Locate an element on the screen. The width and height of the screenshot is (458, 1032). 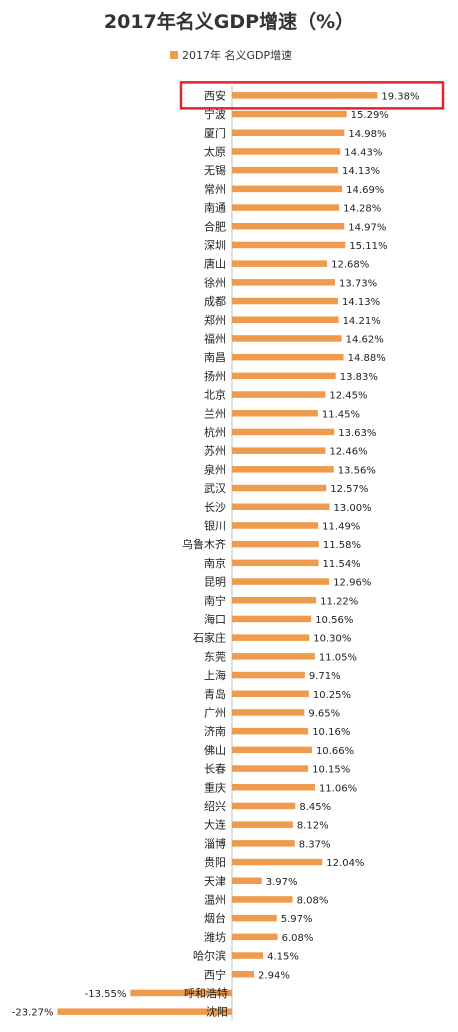
category-label: 南京 is located at coordinates (215, 563).